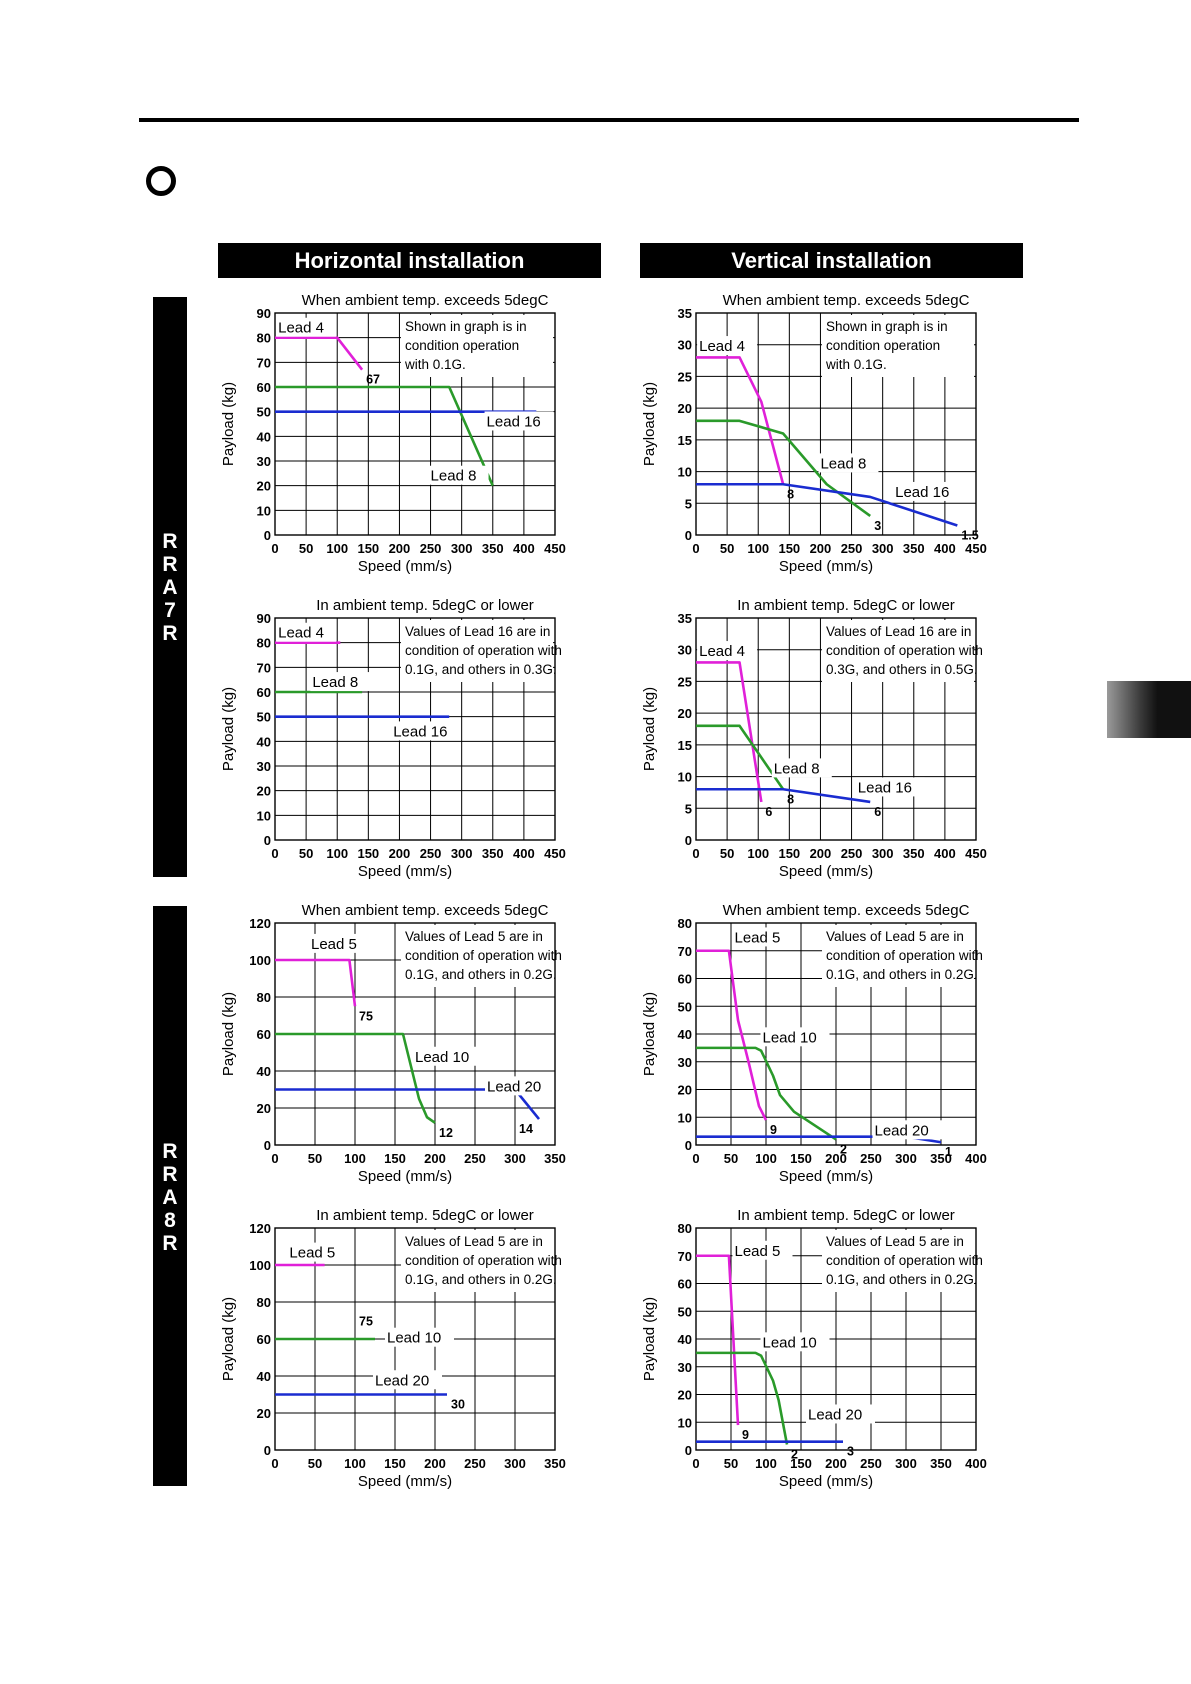 The height and width of the screenshot is (1684, 1191). What do you see at coordinates (883, 345) in the screenshot?
I see `note-text: condition operation` at bounding box center [883, 345].